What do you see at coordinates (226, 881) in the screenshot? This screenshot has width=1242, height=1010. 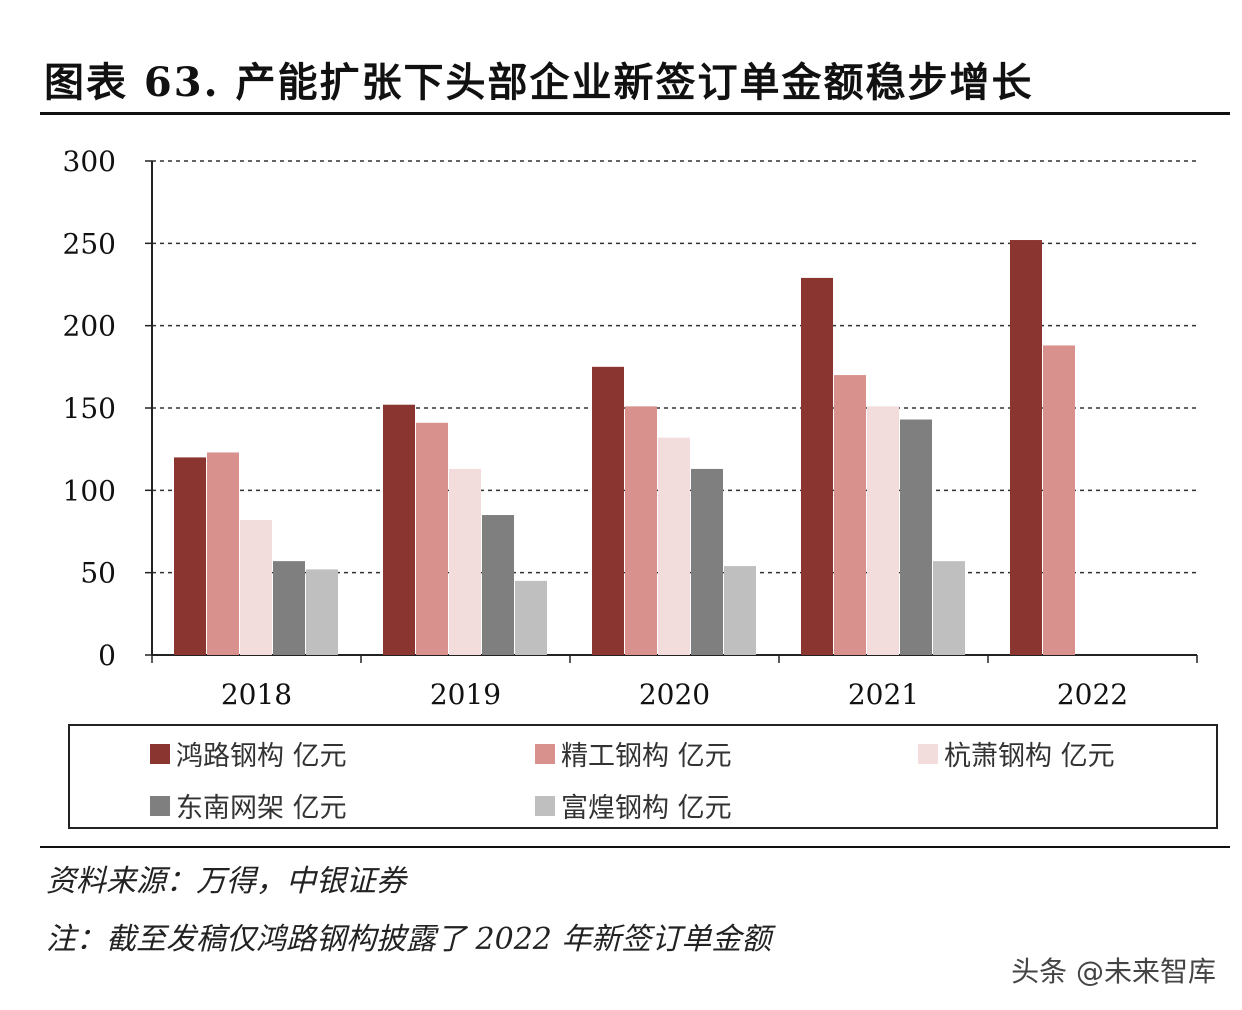 I see `source-text: 资料来源：万得，中银证券` at bounding box center [226, 881].